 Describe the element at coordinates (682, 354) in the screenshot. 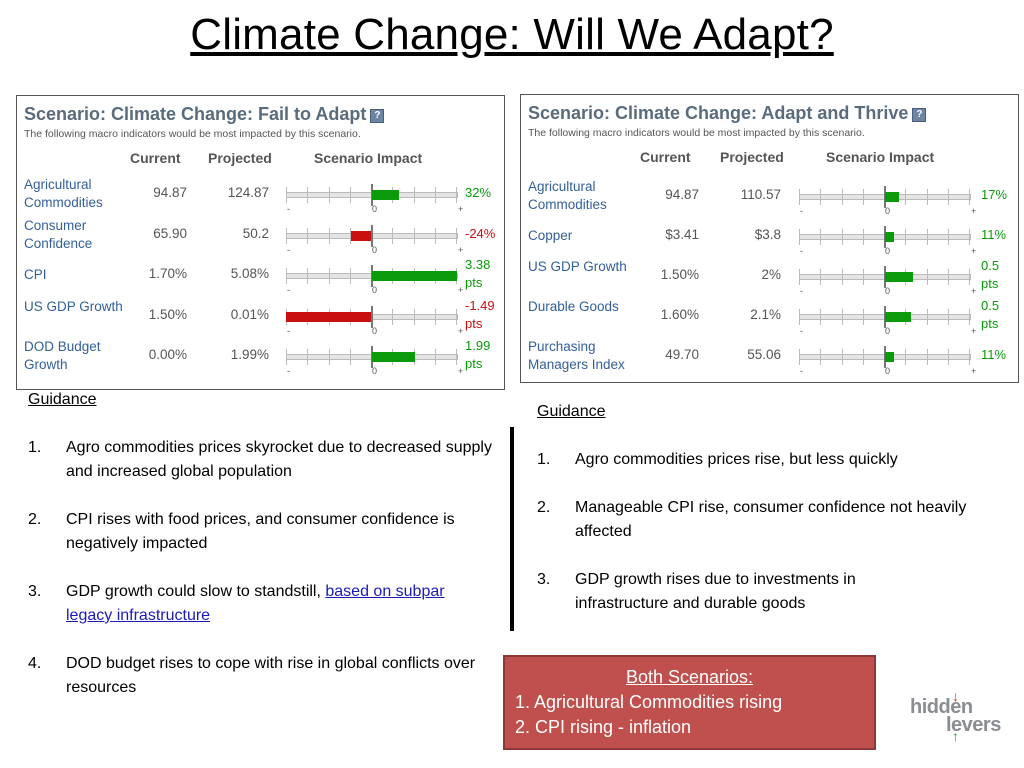

I see `current-value: 49.70` at that location.